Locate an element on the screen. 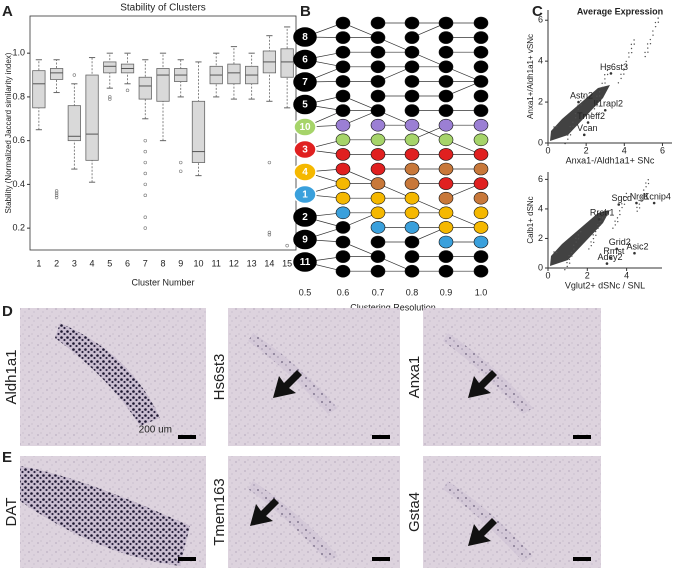 This screenshot has height=570, width=681. x-tick-label: 0 is located at coordinates (547, 275).